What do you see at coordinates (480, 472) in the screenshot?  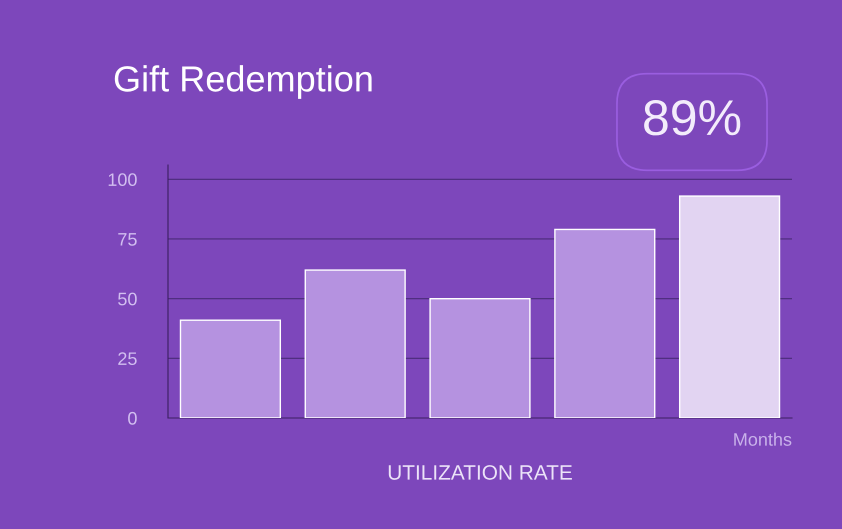 I see `x-axis-title: UTILIZATION RATE` at bounding box center [480, 472].